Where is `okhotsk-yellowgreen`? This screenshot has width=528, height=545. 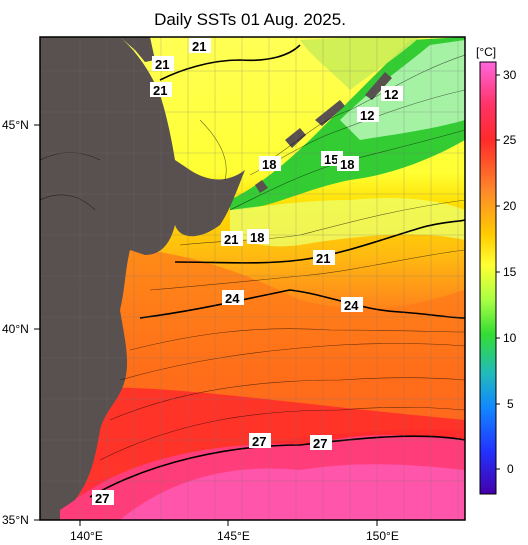
okhotsk-yellowgreen is located at coordinates (360, 63).